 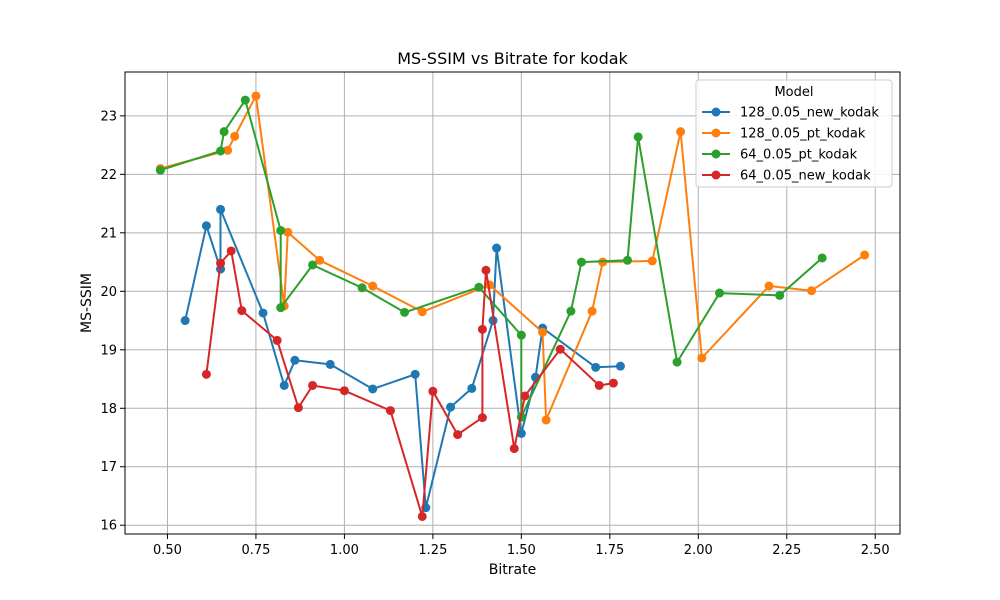 I want to click on legend-title: Model, so click(x=793, y=92).